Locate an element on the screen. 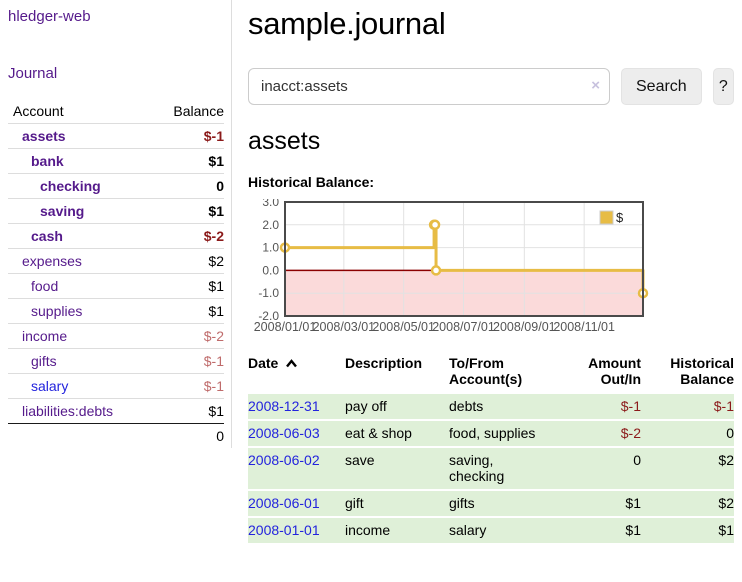  accounts-cell: gifts is located at coordinates (504, 502).